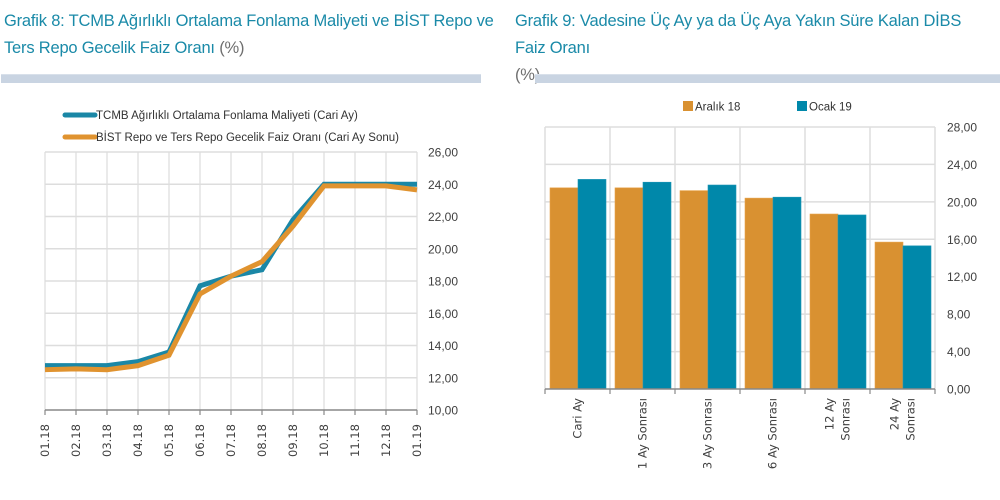  I want to click on chart9-x-tick-label: Cari Ay, so click(578, 418).